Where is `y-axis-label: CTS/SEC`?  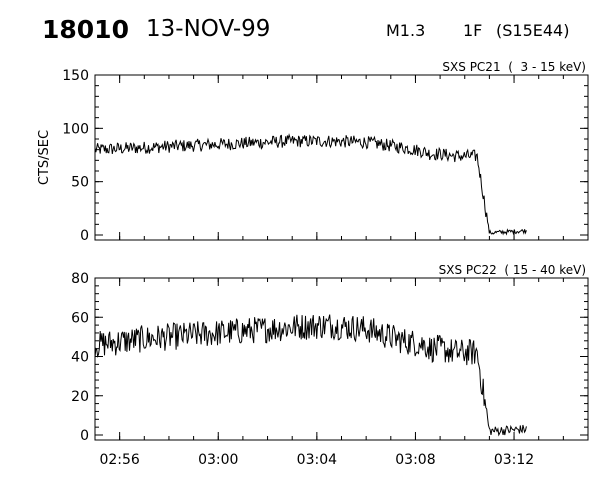
y-axis-label: CTS/SEC is located at coordinates (44, 157).